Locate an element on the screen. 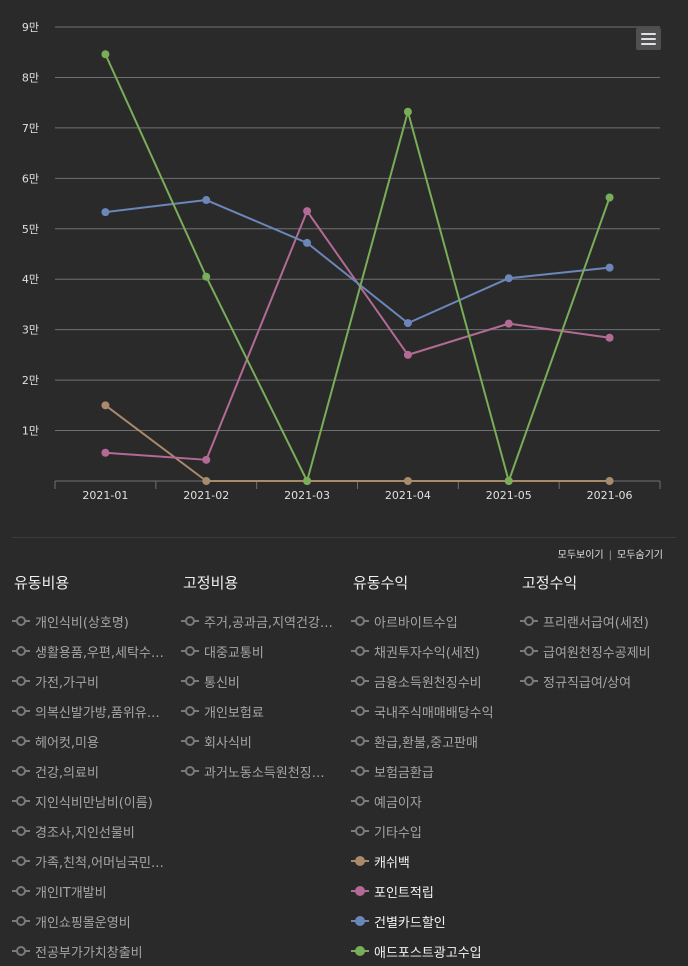 Image resolution: width=688 pixels, height=966 pixels. hamburger-icon is located at coordinates (648, 39).